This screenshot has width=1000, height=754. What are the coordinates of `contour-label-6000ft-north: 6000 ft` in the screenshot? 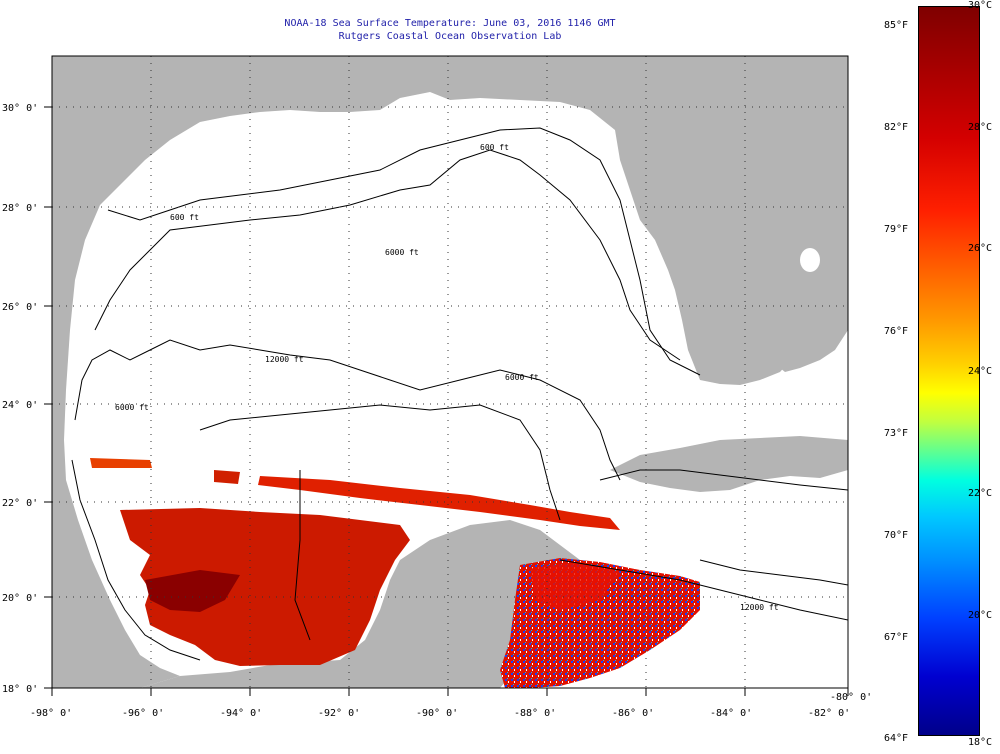 It's located at (402, 252).